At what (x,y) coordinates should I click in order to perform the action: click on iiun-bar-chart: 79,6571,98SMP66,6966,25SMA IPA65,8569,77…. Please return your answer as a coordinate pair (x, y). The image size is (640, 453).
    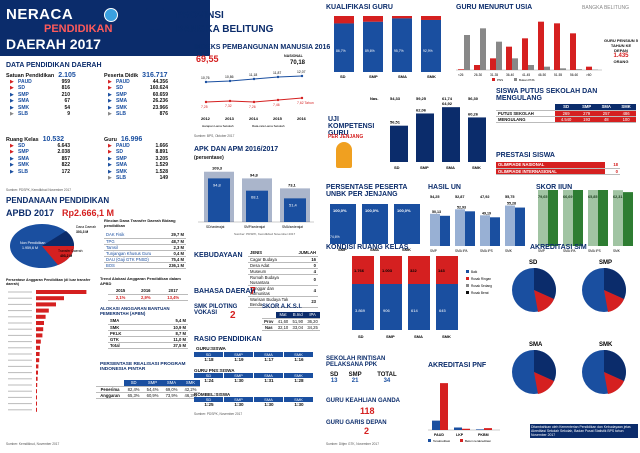
    Looking at the image, I should click on (585, 221).